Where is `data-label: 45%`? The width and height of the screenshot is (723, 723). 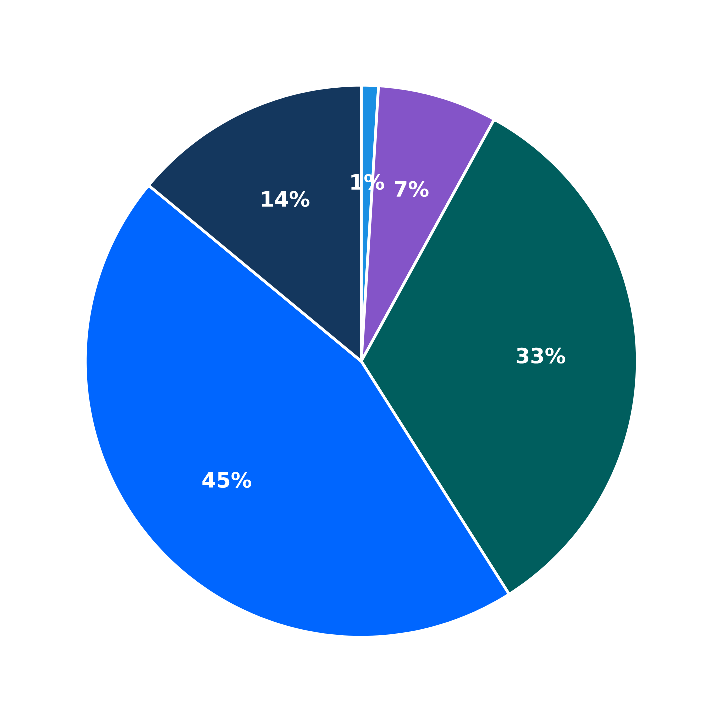
data-label: 45% is located at coordinates (227, 480).